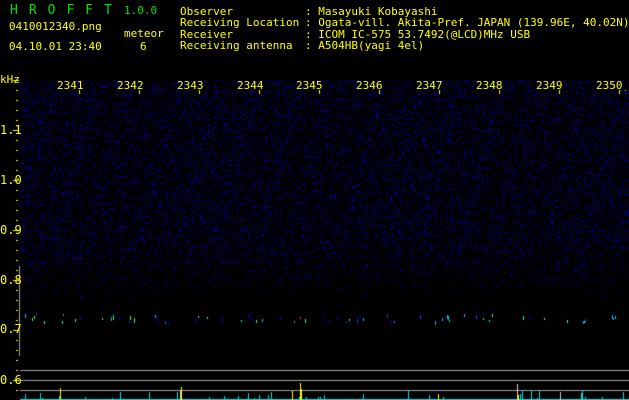 This screenshot has width=629, height=400. Describe the element at coordinates (190, 85) in the screenshot. I see `x-tick-label: 2343` at that location.